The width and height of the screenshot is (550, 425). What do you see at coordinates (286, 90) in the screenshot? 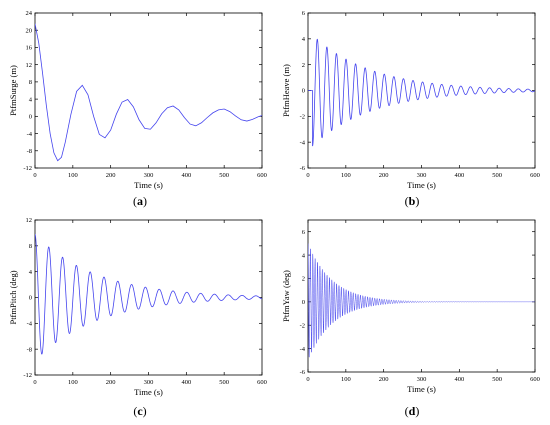
I see `y-axis-label: PtfmHeave (m)` at bounding box center [286, 90].